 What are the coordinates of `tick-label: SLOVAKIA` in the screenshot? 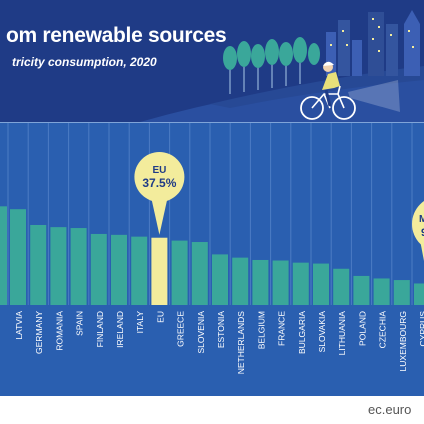 It's located at (322, 332).